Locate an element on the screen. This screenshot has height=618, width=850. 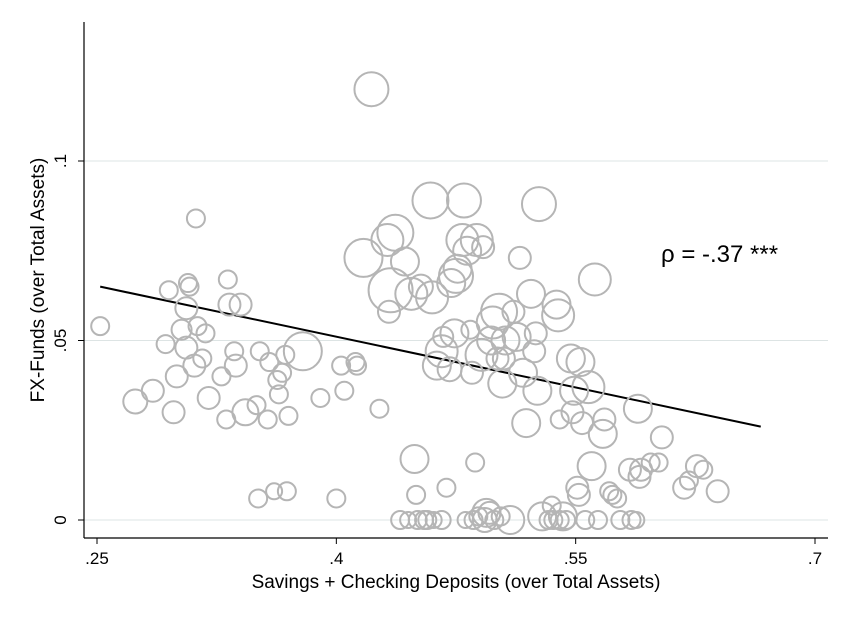
x-tick-label: .25 is located at coordinates (97, 558).